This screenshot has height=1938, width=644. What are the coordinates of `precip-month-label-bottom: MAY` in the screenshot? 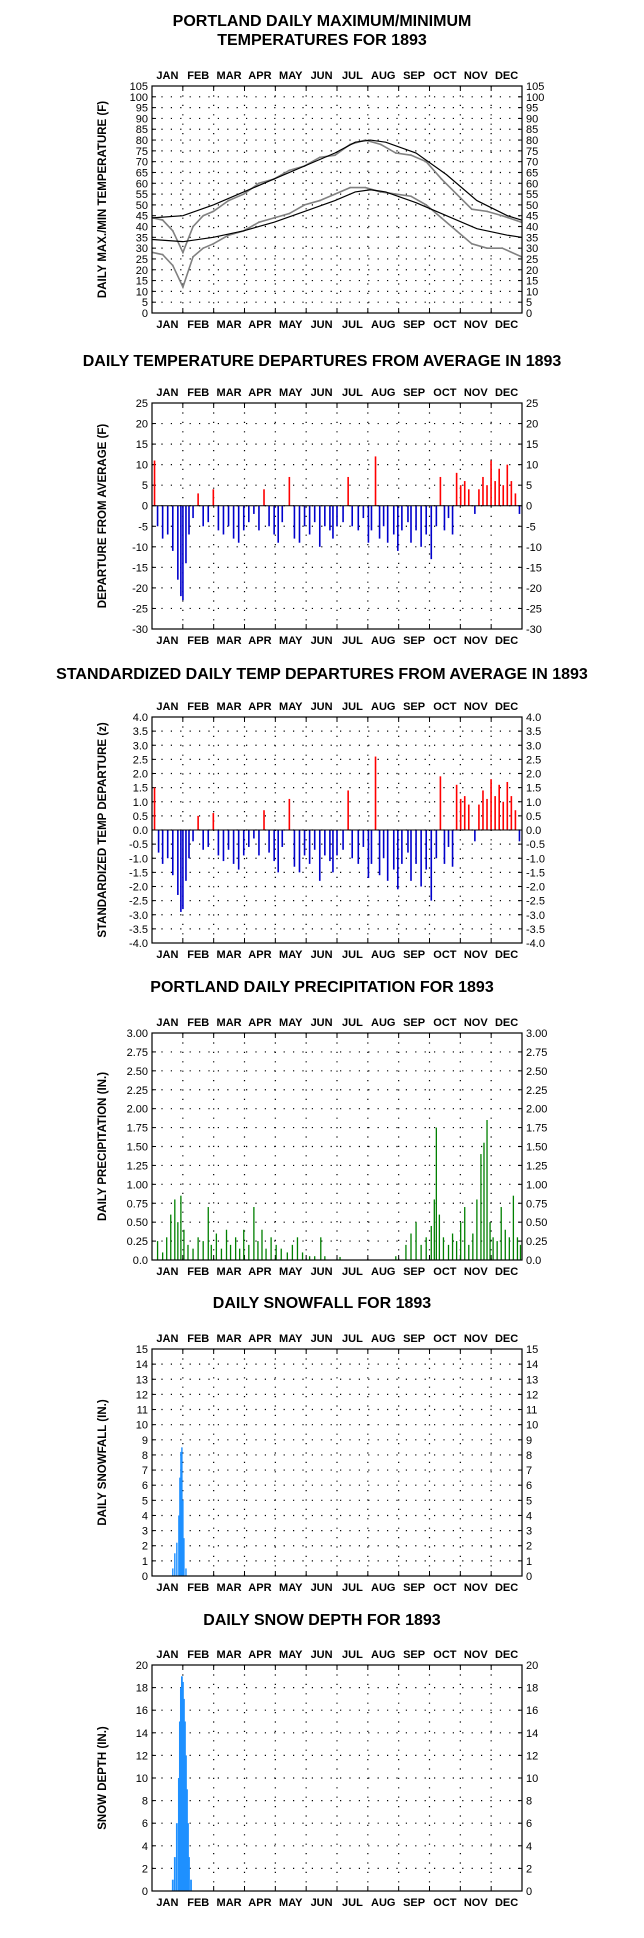 It's located at (291, 1272).